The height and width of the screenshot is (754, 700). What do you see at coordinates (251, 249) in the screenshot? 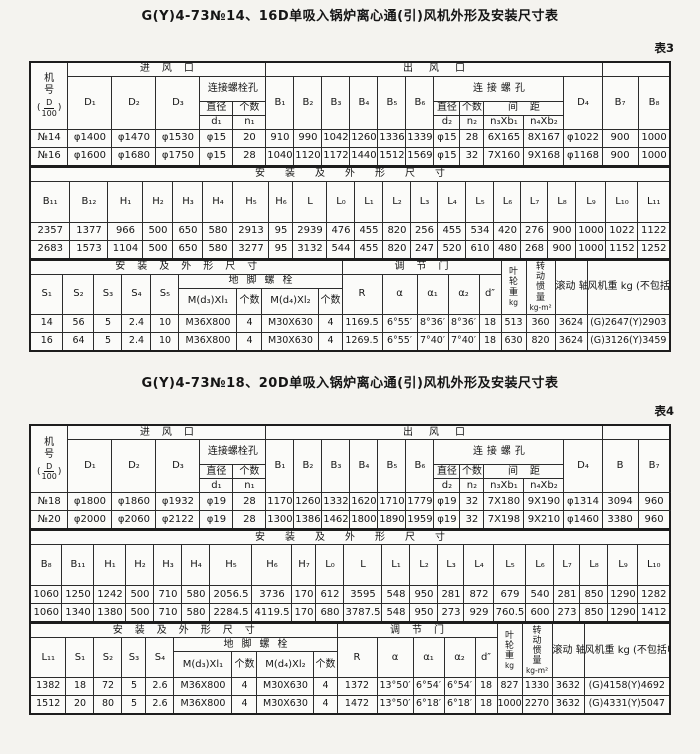
I see `cell: 3277` at bounding box center [251, 249].